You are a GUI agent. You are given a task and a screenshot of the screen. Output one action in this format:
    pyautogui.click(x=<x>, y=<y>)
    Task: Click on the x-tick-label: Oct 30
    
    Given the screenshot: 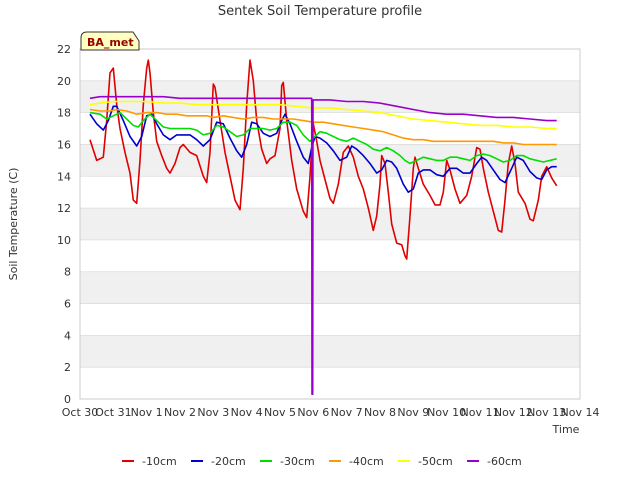 What is the action you would take?
    pyautogui.click(x=80, y=412)
    